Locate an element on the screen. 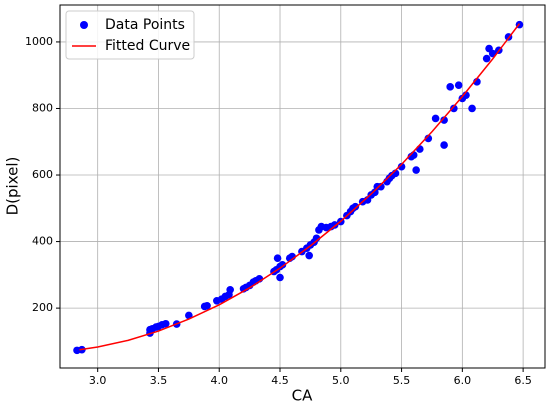 This screenshot has width=550, height=405. legend-label: Data Points is located at coordinates (145, 25).